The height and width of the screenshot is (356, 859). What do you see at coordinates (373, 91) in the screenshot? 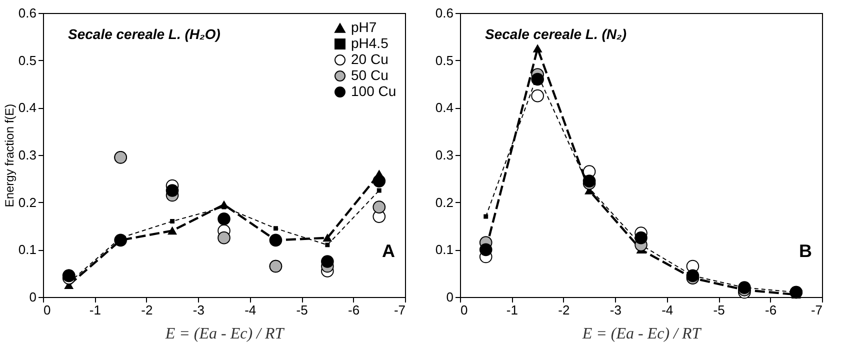
I see `legend-label: 100 Cu` at bounding box center [373, 91].